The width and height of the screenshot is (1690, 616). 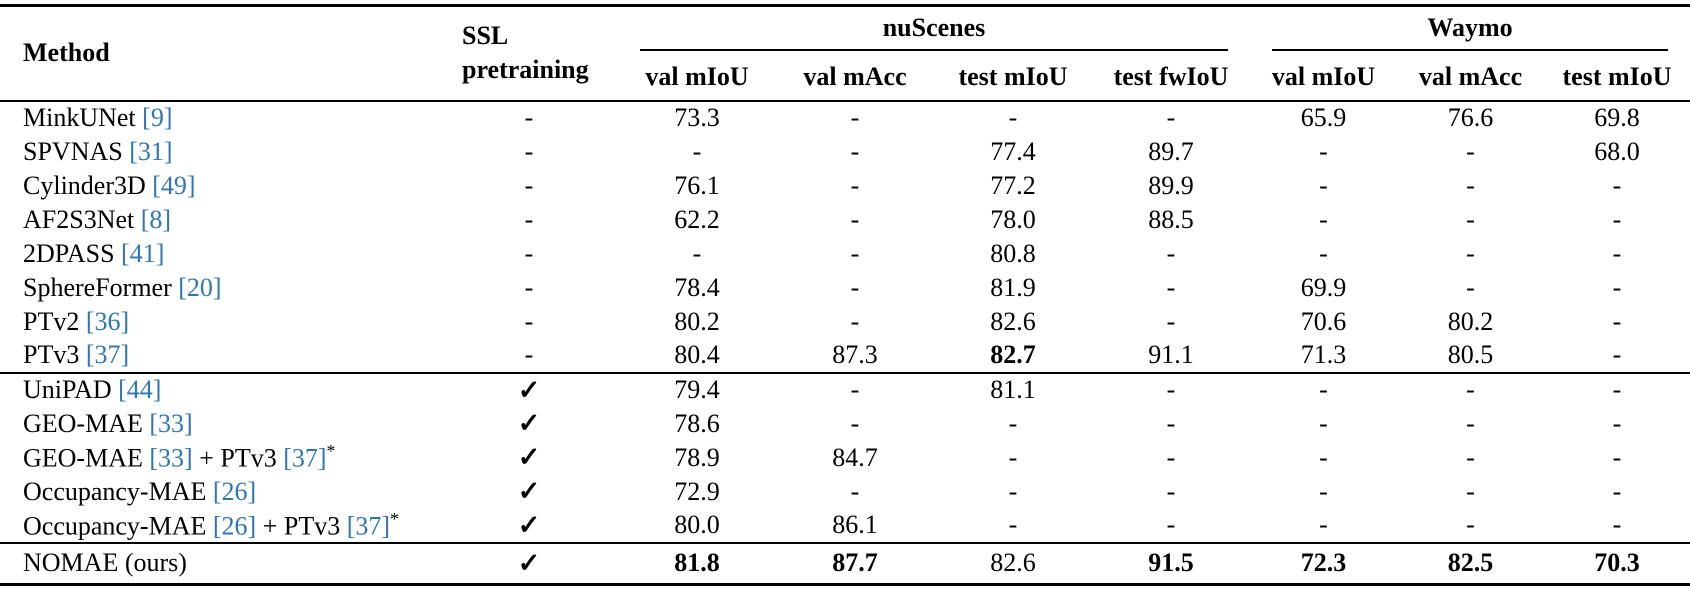 I want to click on metric-value: 80.2, so click(x=697, y=321).